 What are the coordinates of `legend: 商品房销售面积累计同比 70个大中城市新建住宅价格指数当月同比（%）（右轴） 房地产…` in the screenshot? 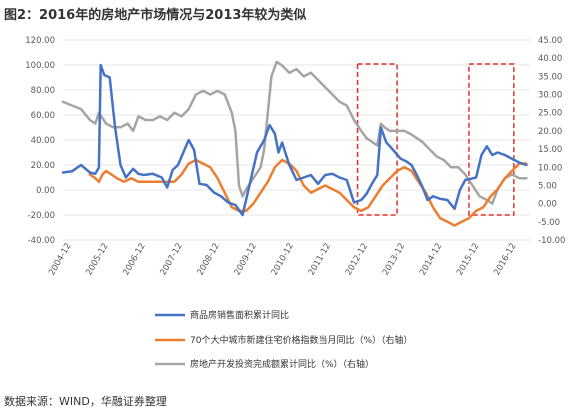 It's located at (284, 339).